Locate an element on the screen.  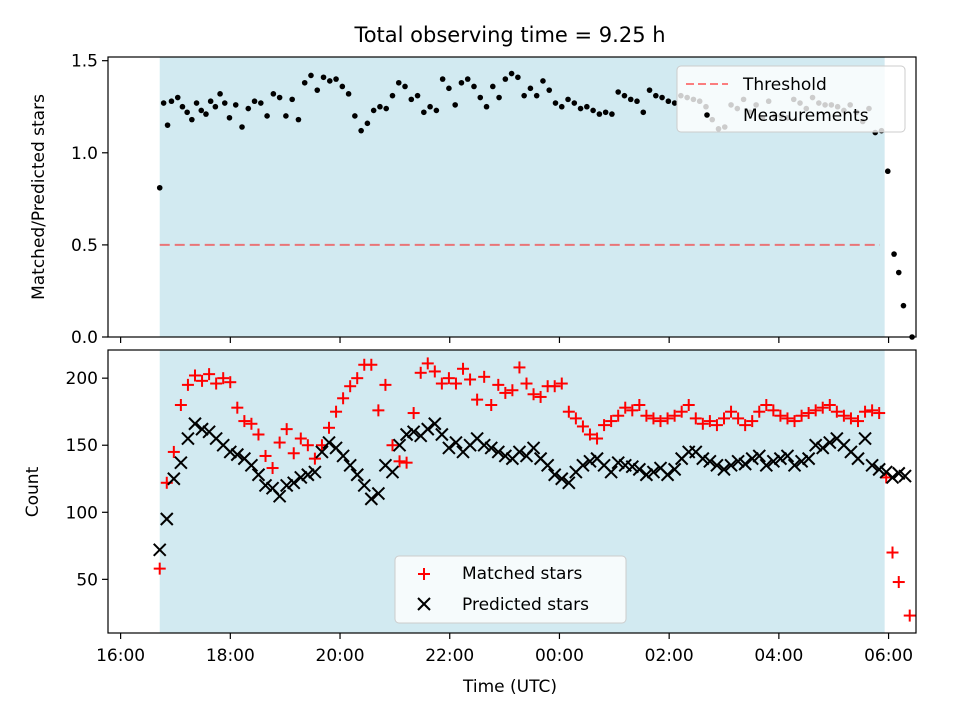
bottom-legend: Matched stars Predicted stars is located at coordinates (510, 589).